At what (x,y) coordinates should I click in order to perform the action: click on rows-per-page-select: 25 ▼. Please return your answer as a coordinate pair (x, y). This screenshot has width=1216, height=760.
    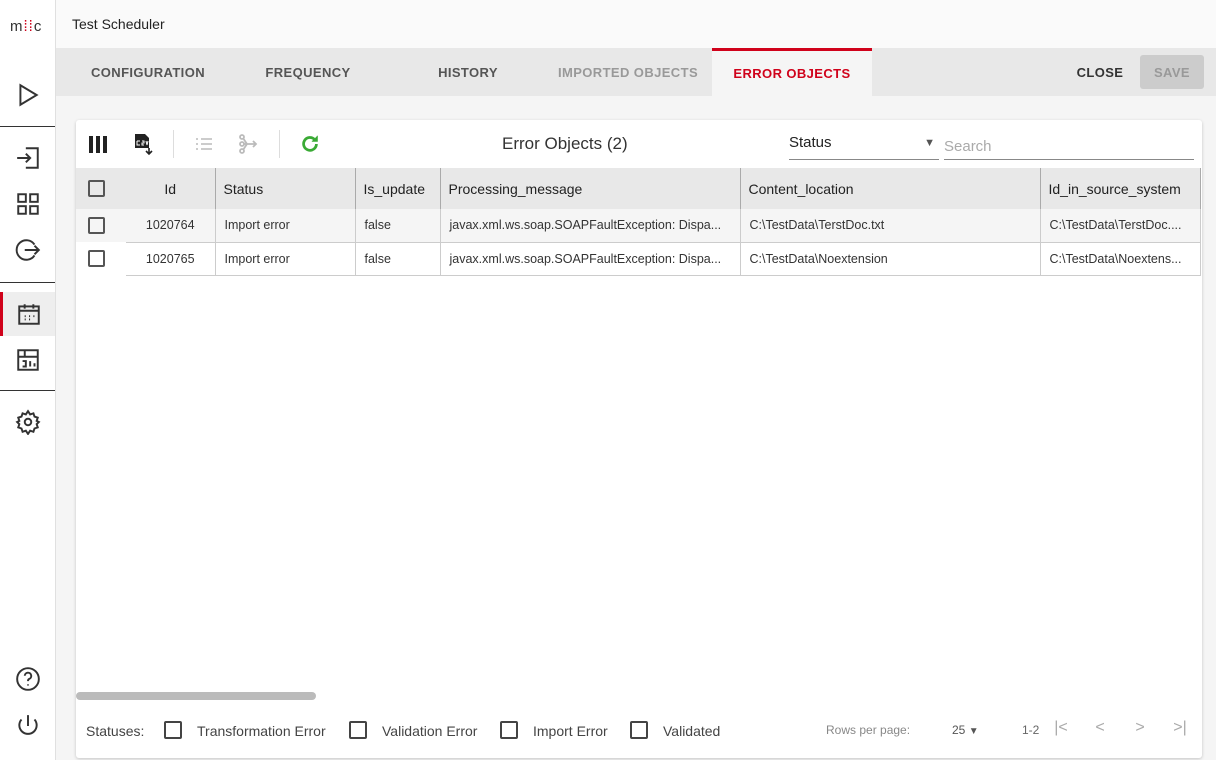
    Looking at the image, I should click on (965, 730).